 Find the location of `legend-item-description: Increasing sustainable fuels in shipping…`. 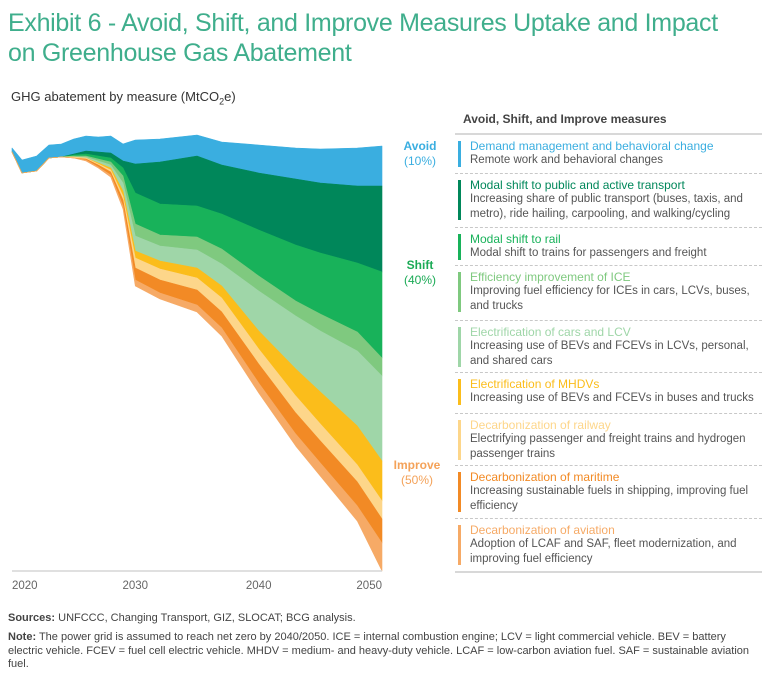

legend-item-description: Increasing sustainable fuels in shipping… is located at coordinates (609, 498).